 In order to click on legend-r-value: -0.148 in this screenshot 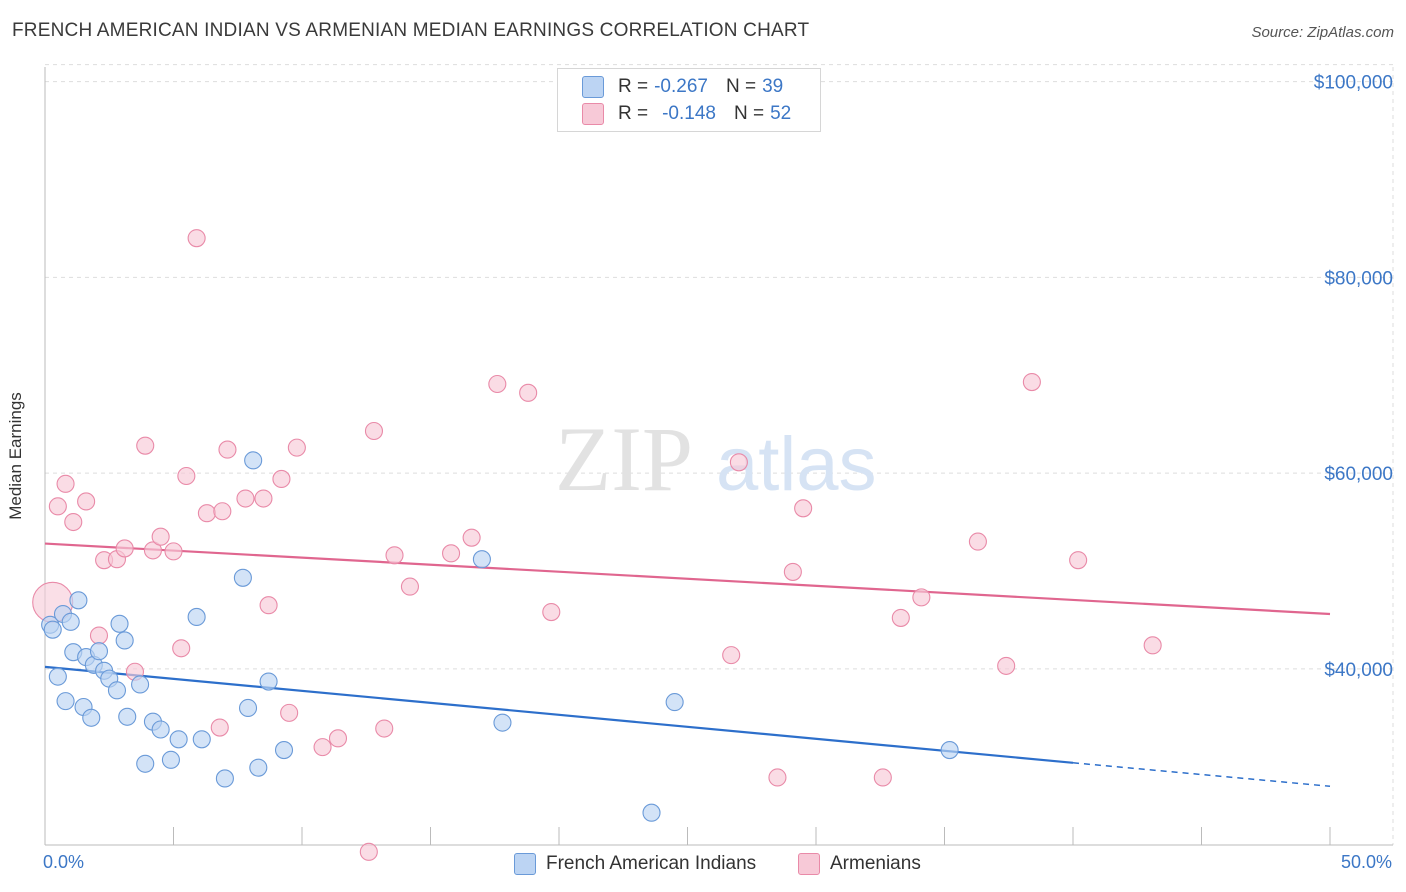, I will do `click(689, 113)`.